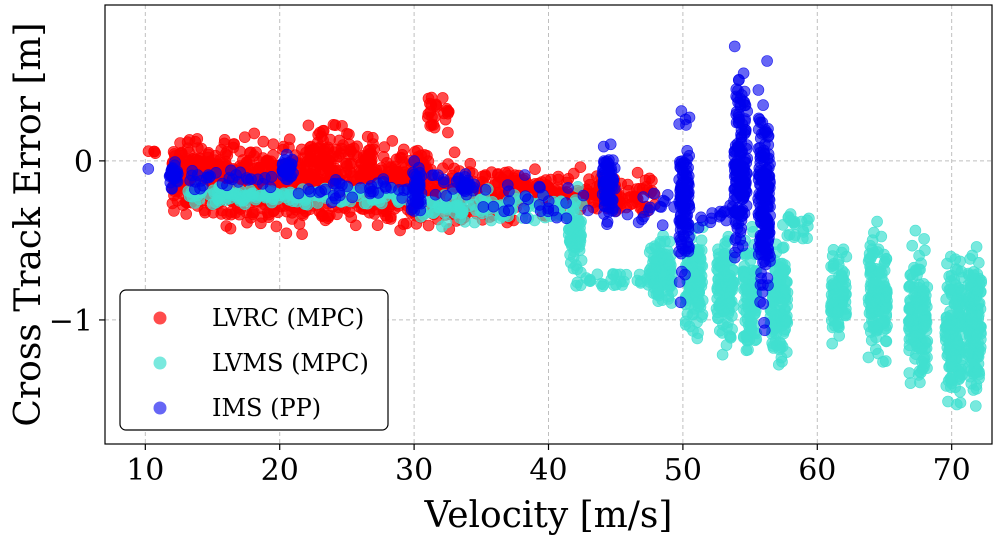  I want to click on legend-label-ims: IMS (PP), so click(266, 408).